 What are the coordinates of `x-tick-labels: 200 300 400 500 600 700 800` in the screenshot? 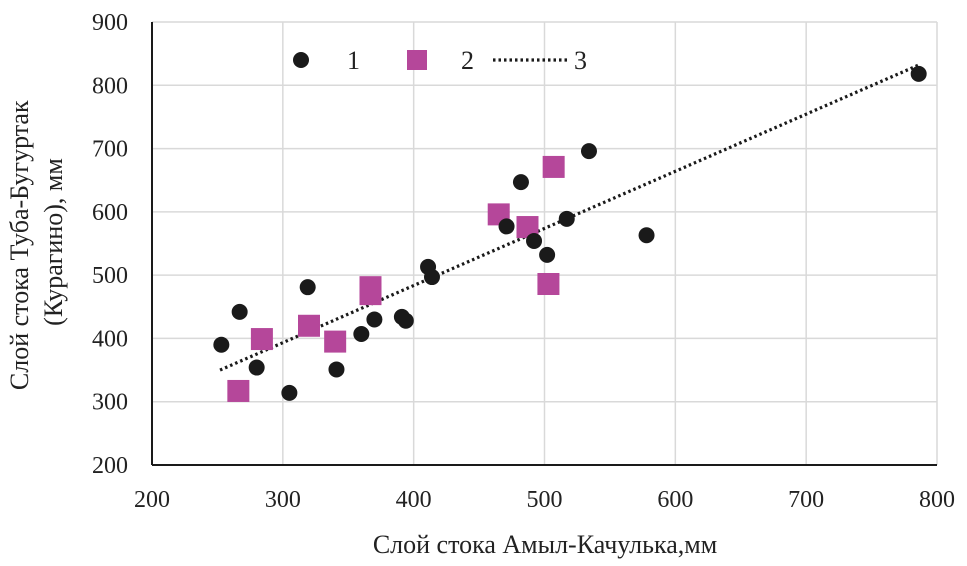 It's located at (544, 500).